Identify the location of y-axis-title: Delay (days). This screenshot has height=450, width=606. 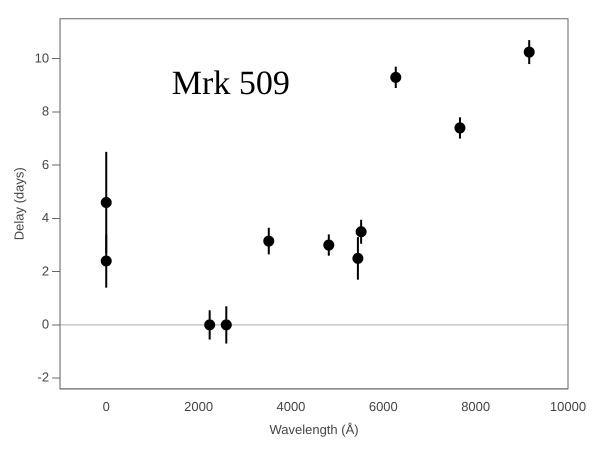
(18, 203).